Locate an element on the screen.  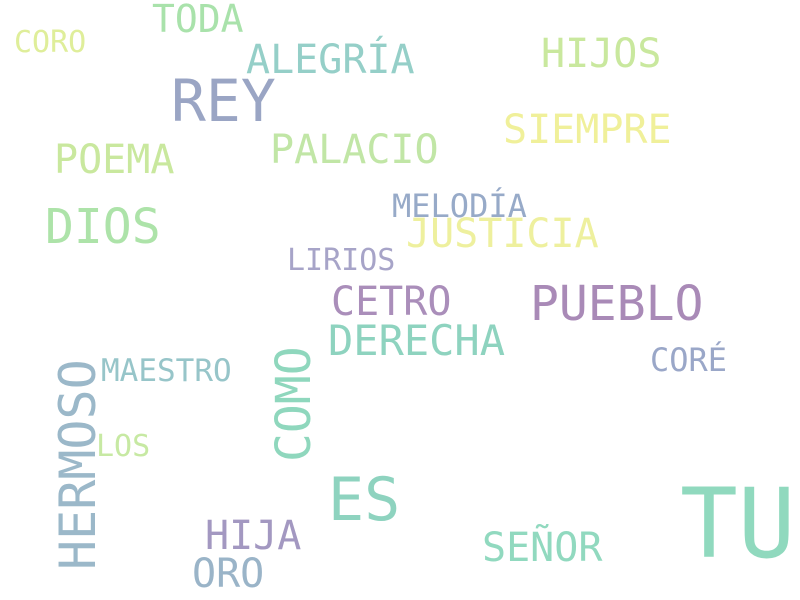
word-alegria: ALEGRÍA is located at coordinates (330, 60).